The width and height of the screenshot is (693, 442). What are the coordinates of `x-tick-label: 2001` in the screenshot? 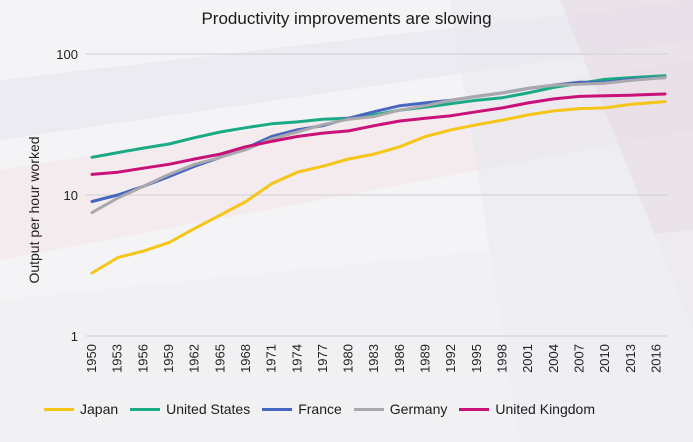 It's located at (527, 358).